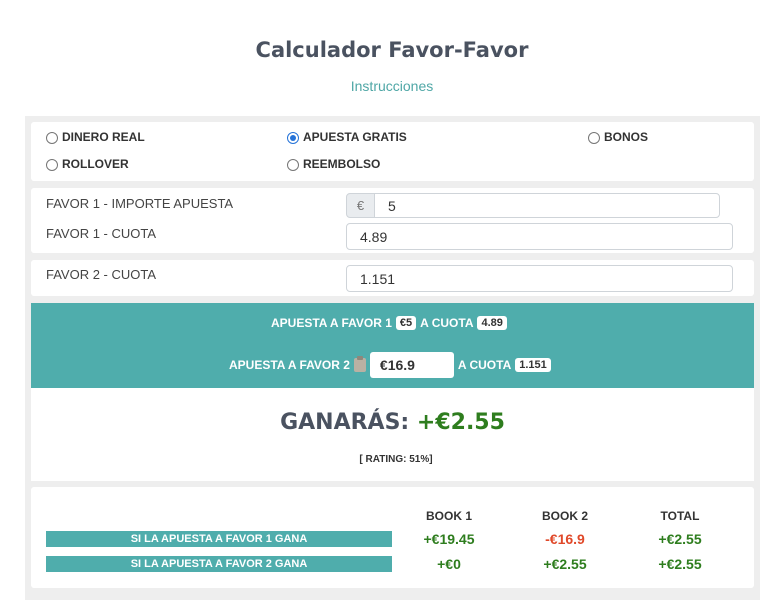  What do you see at coordinates (392, 50) in the screenshot?
I see `page-title: Calculador Favor-Favor` at bounding box center [392, 50].